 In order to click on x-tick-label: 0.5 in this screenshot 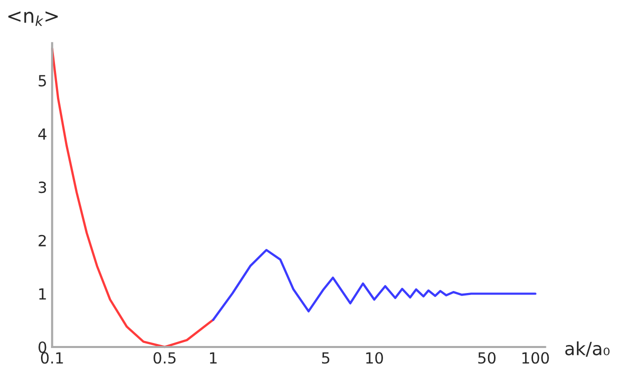, I will do `click(165, 358)`.